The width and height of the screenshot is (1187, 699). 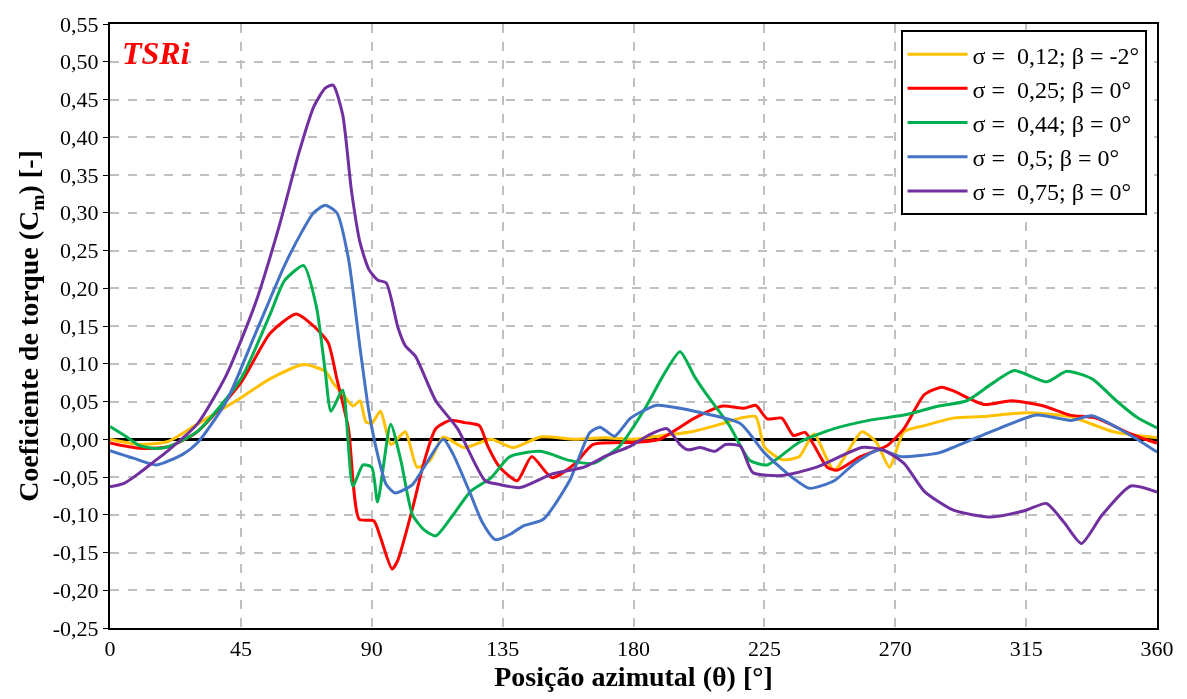 What do you see at coordinates (79, 24) in the screenshot?
I see `y-tick-label: 0,55` at bounding box center [79, 24].